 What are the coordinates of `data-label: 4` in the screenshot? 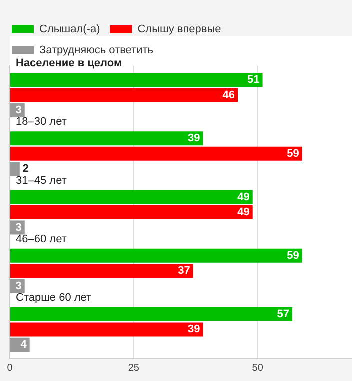 It's located at (24, 344).